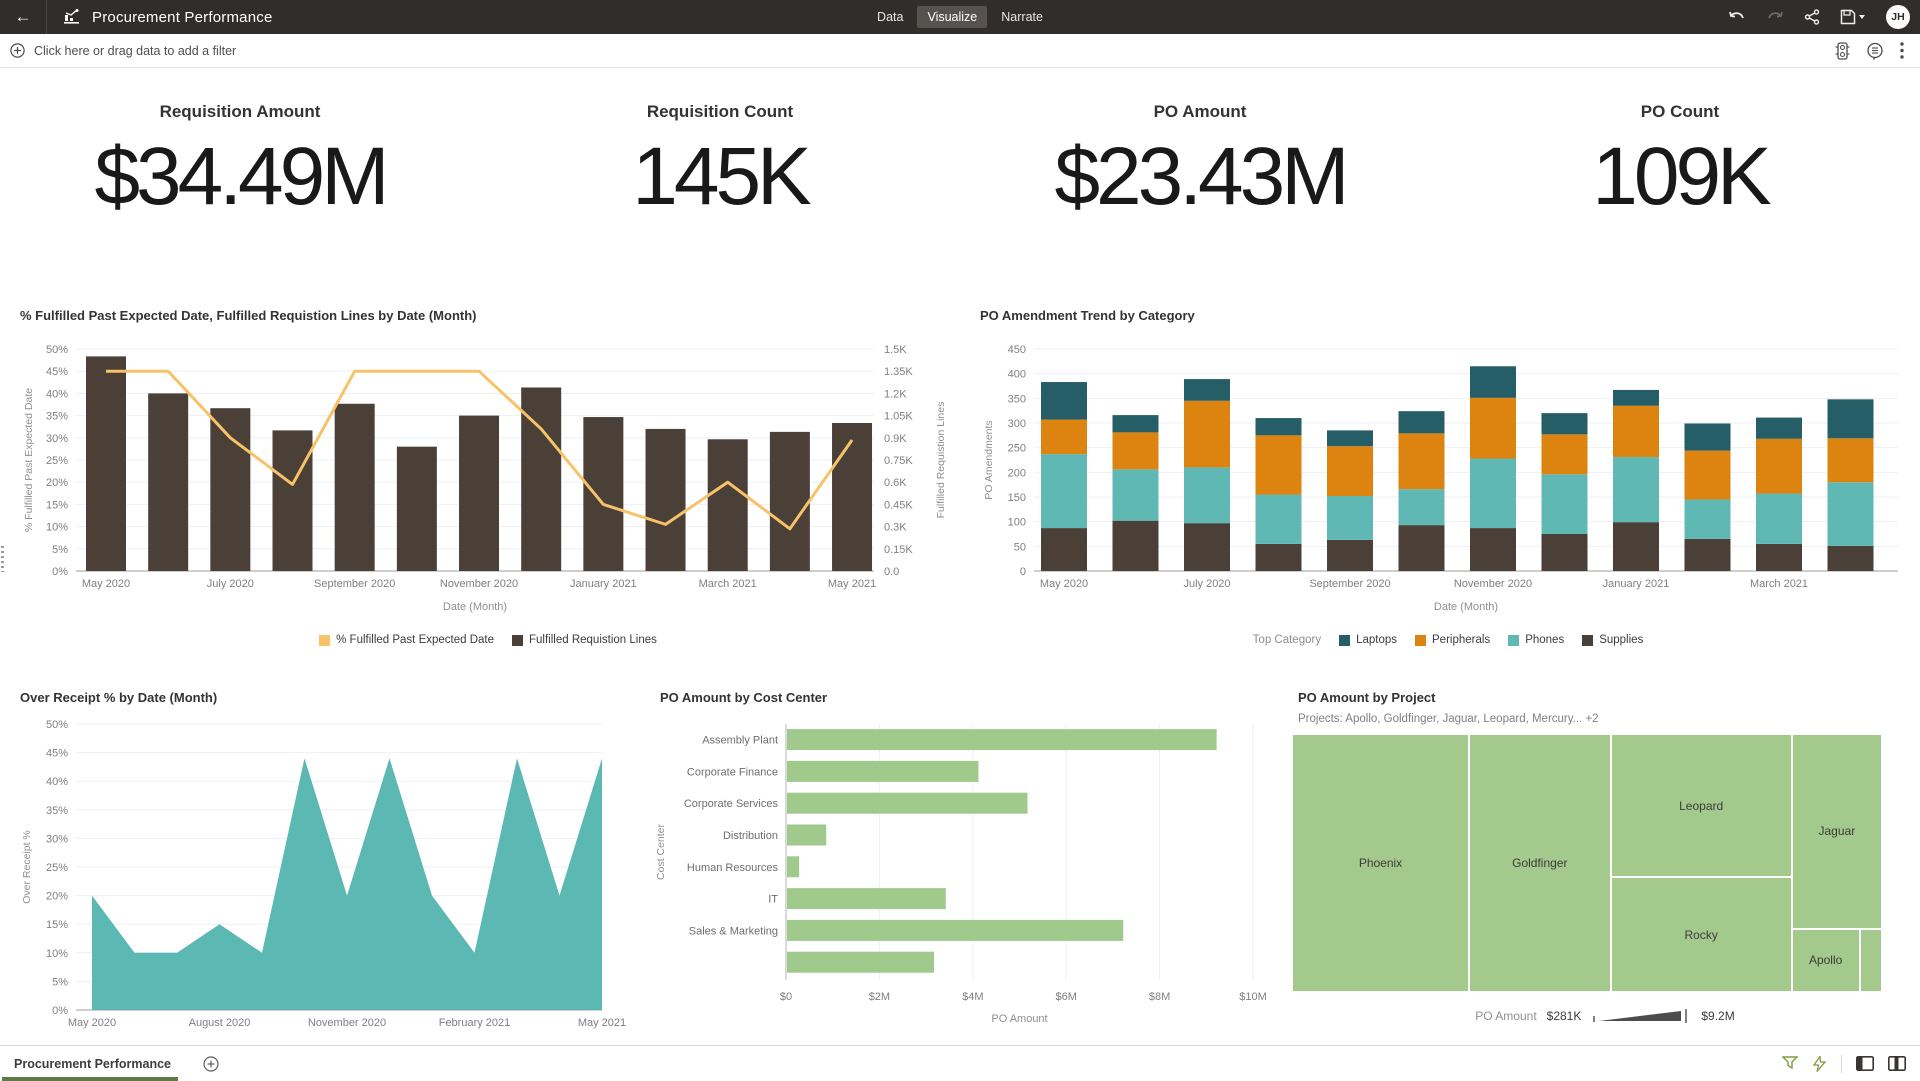 The width and height of the screenshot is (1920, 1081). Describe the element at coordinates (1207, 434) in the screenshot. I see `stack-Peripherals-July 2020` at that location.